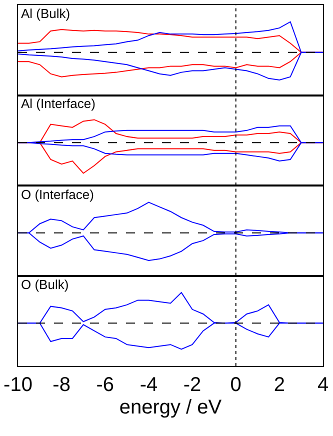  I want to click on x-tick-label: -8, so click(61, 385).